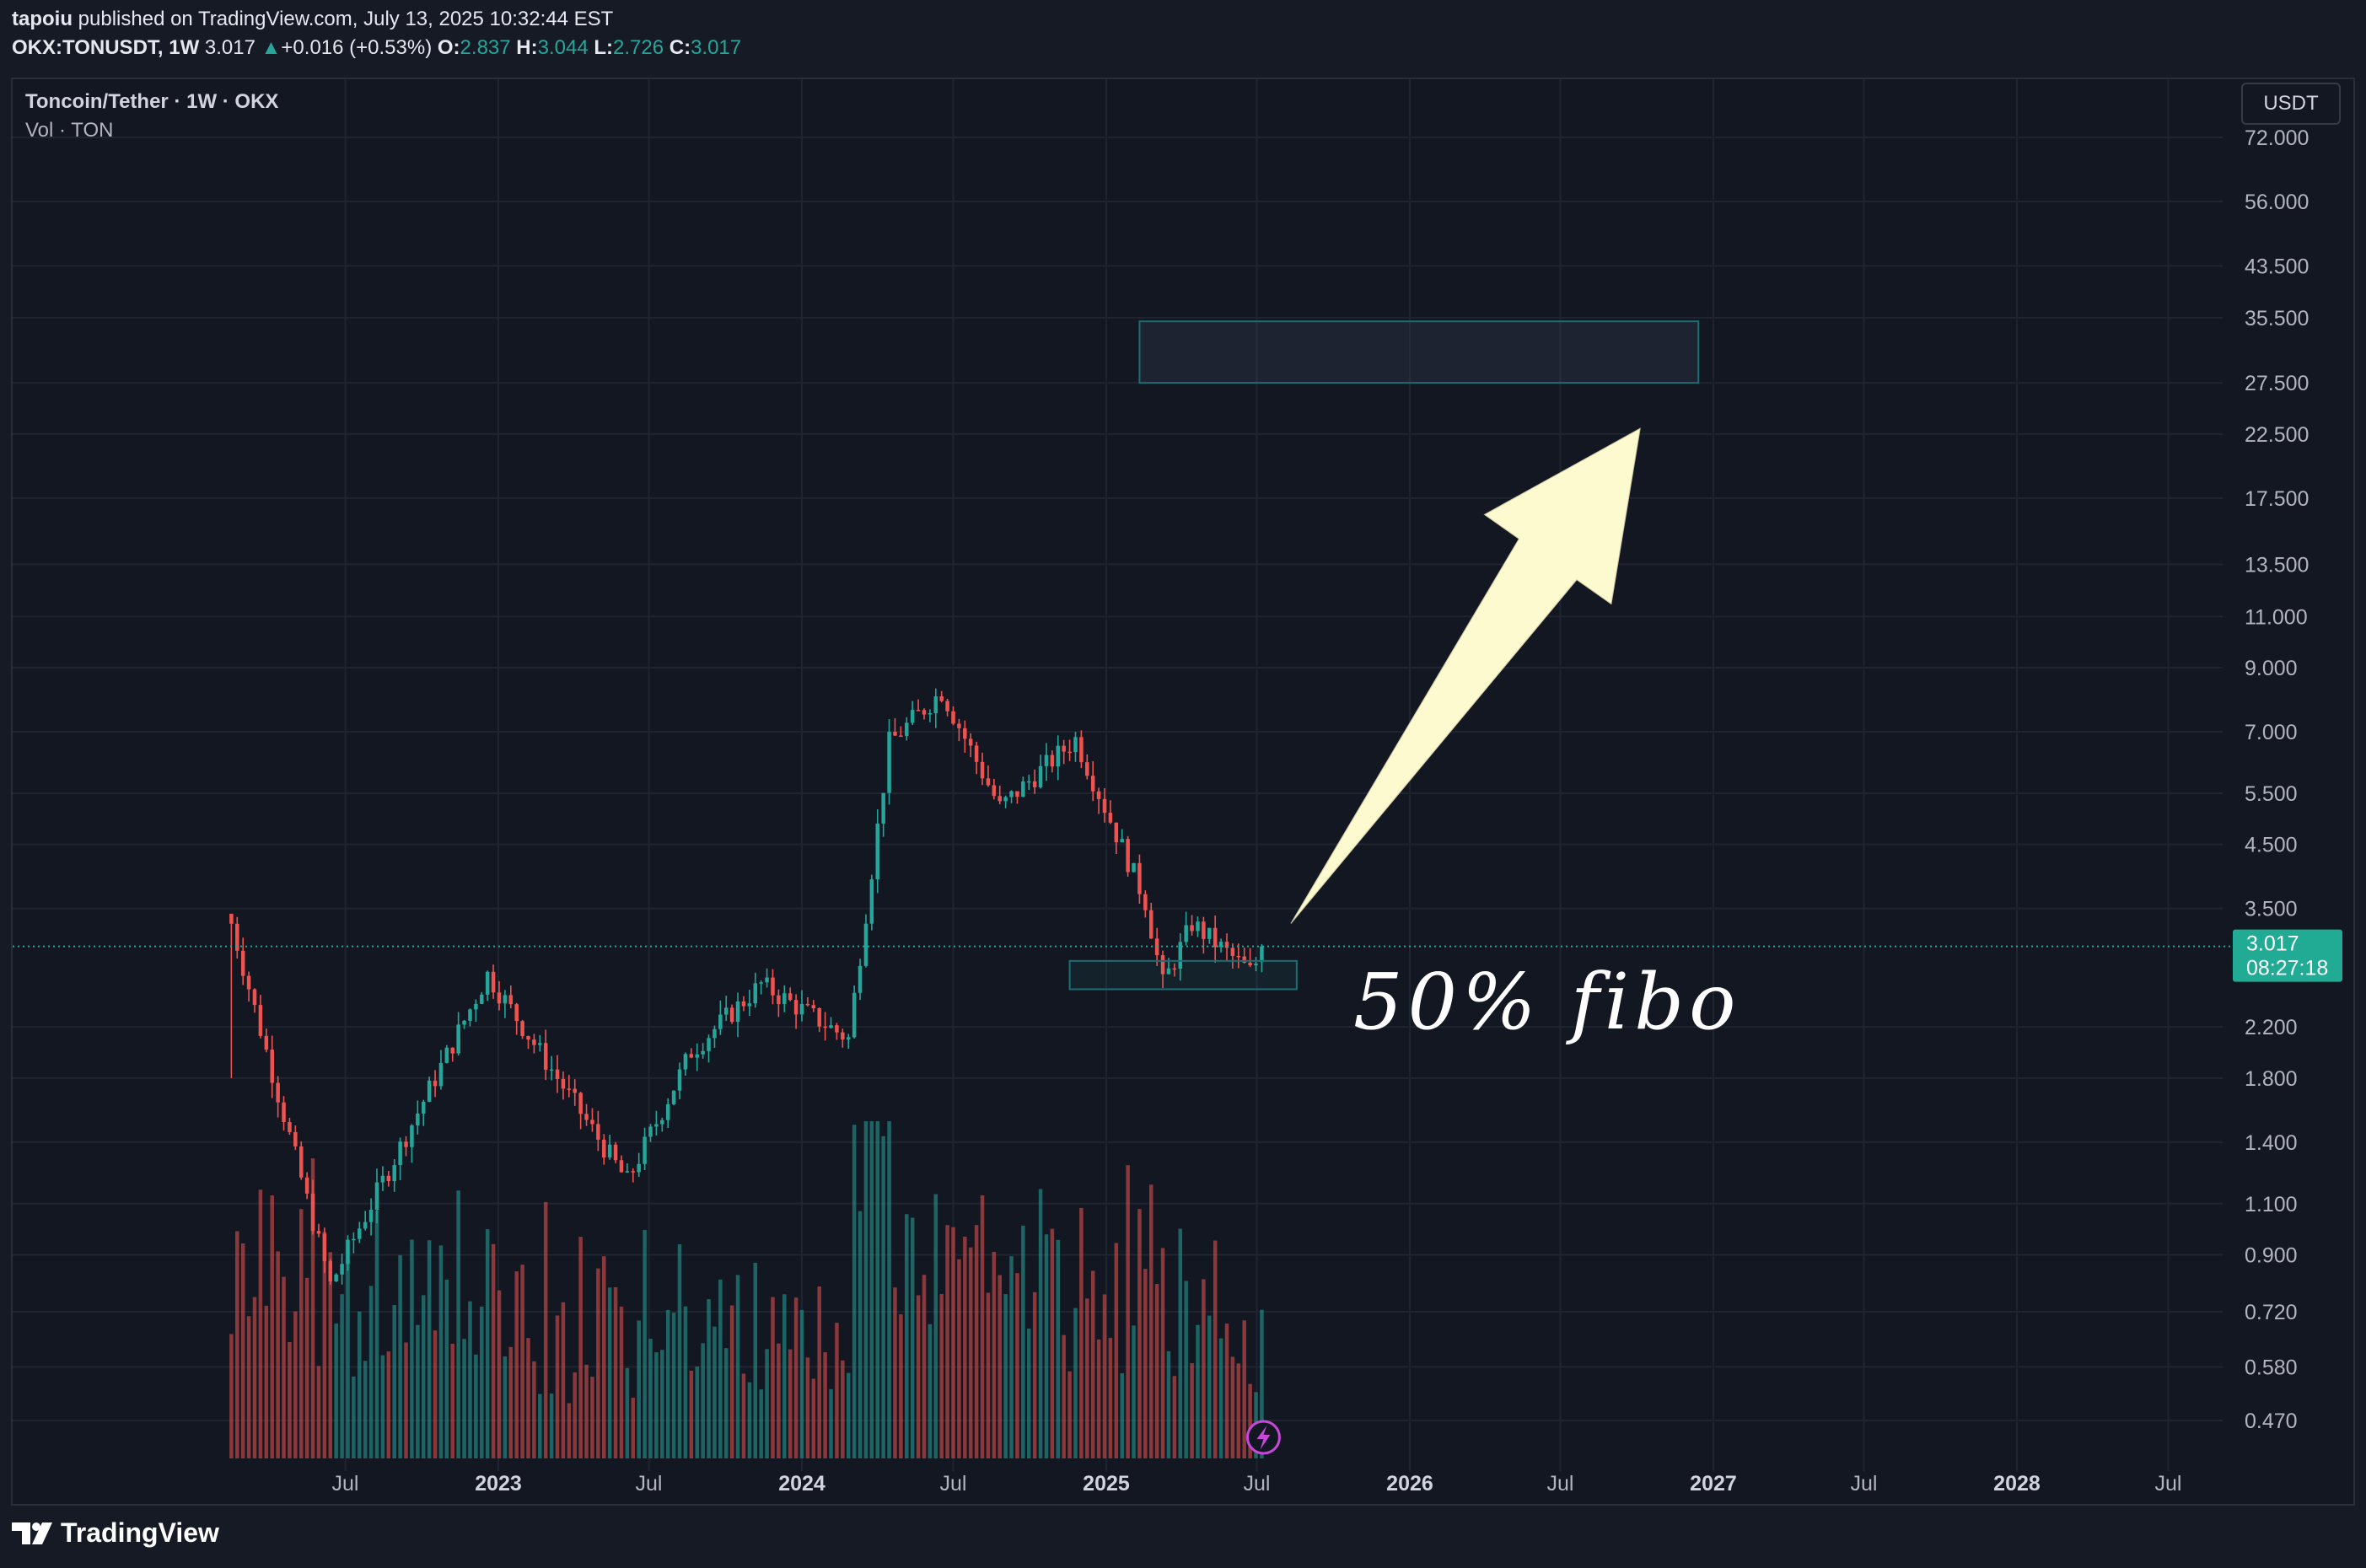  What do you see at coordinates (2291, 104) in the screenshot?
I see `currency-button: USDT` at bounding box center [2291, 104].